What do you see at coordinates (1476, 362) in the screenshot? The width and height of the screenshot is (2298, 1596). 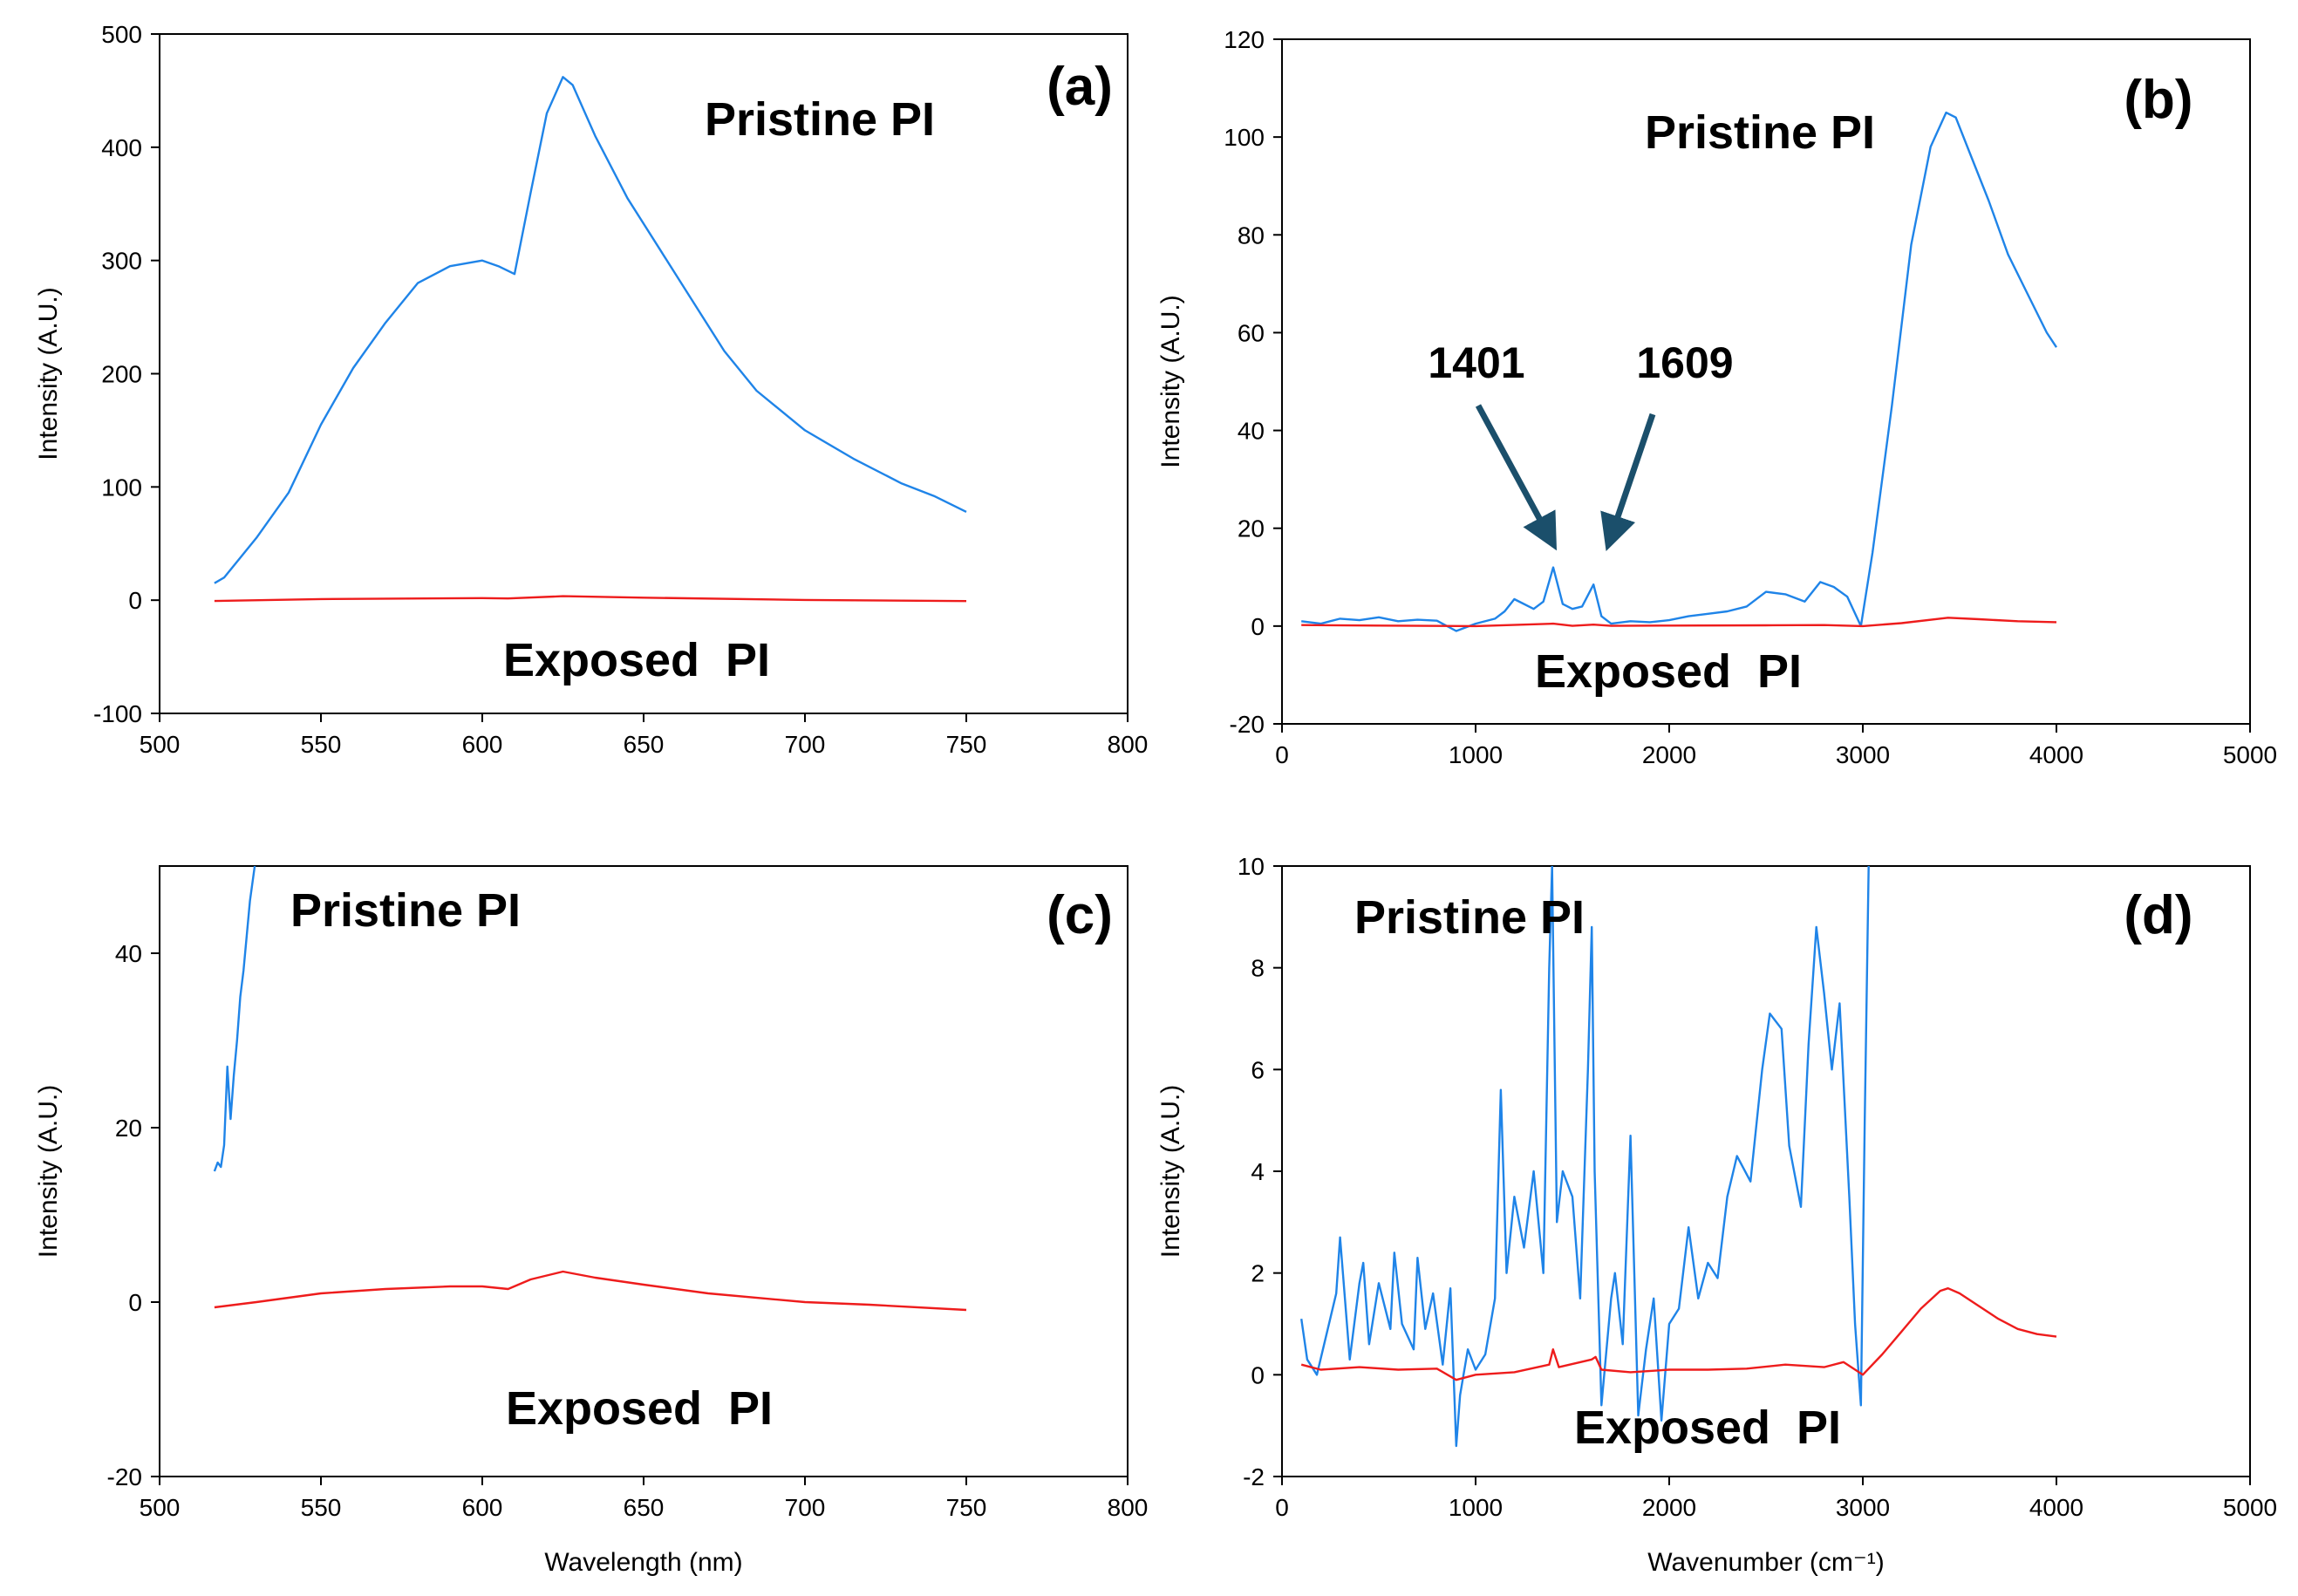 I see `peak-label-1401: 1401` at bounding box center [1476, 362].